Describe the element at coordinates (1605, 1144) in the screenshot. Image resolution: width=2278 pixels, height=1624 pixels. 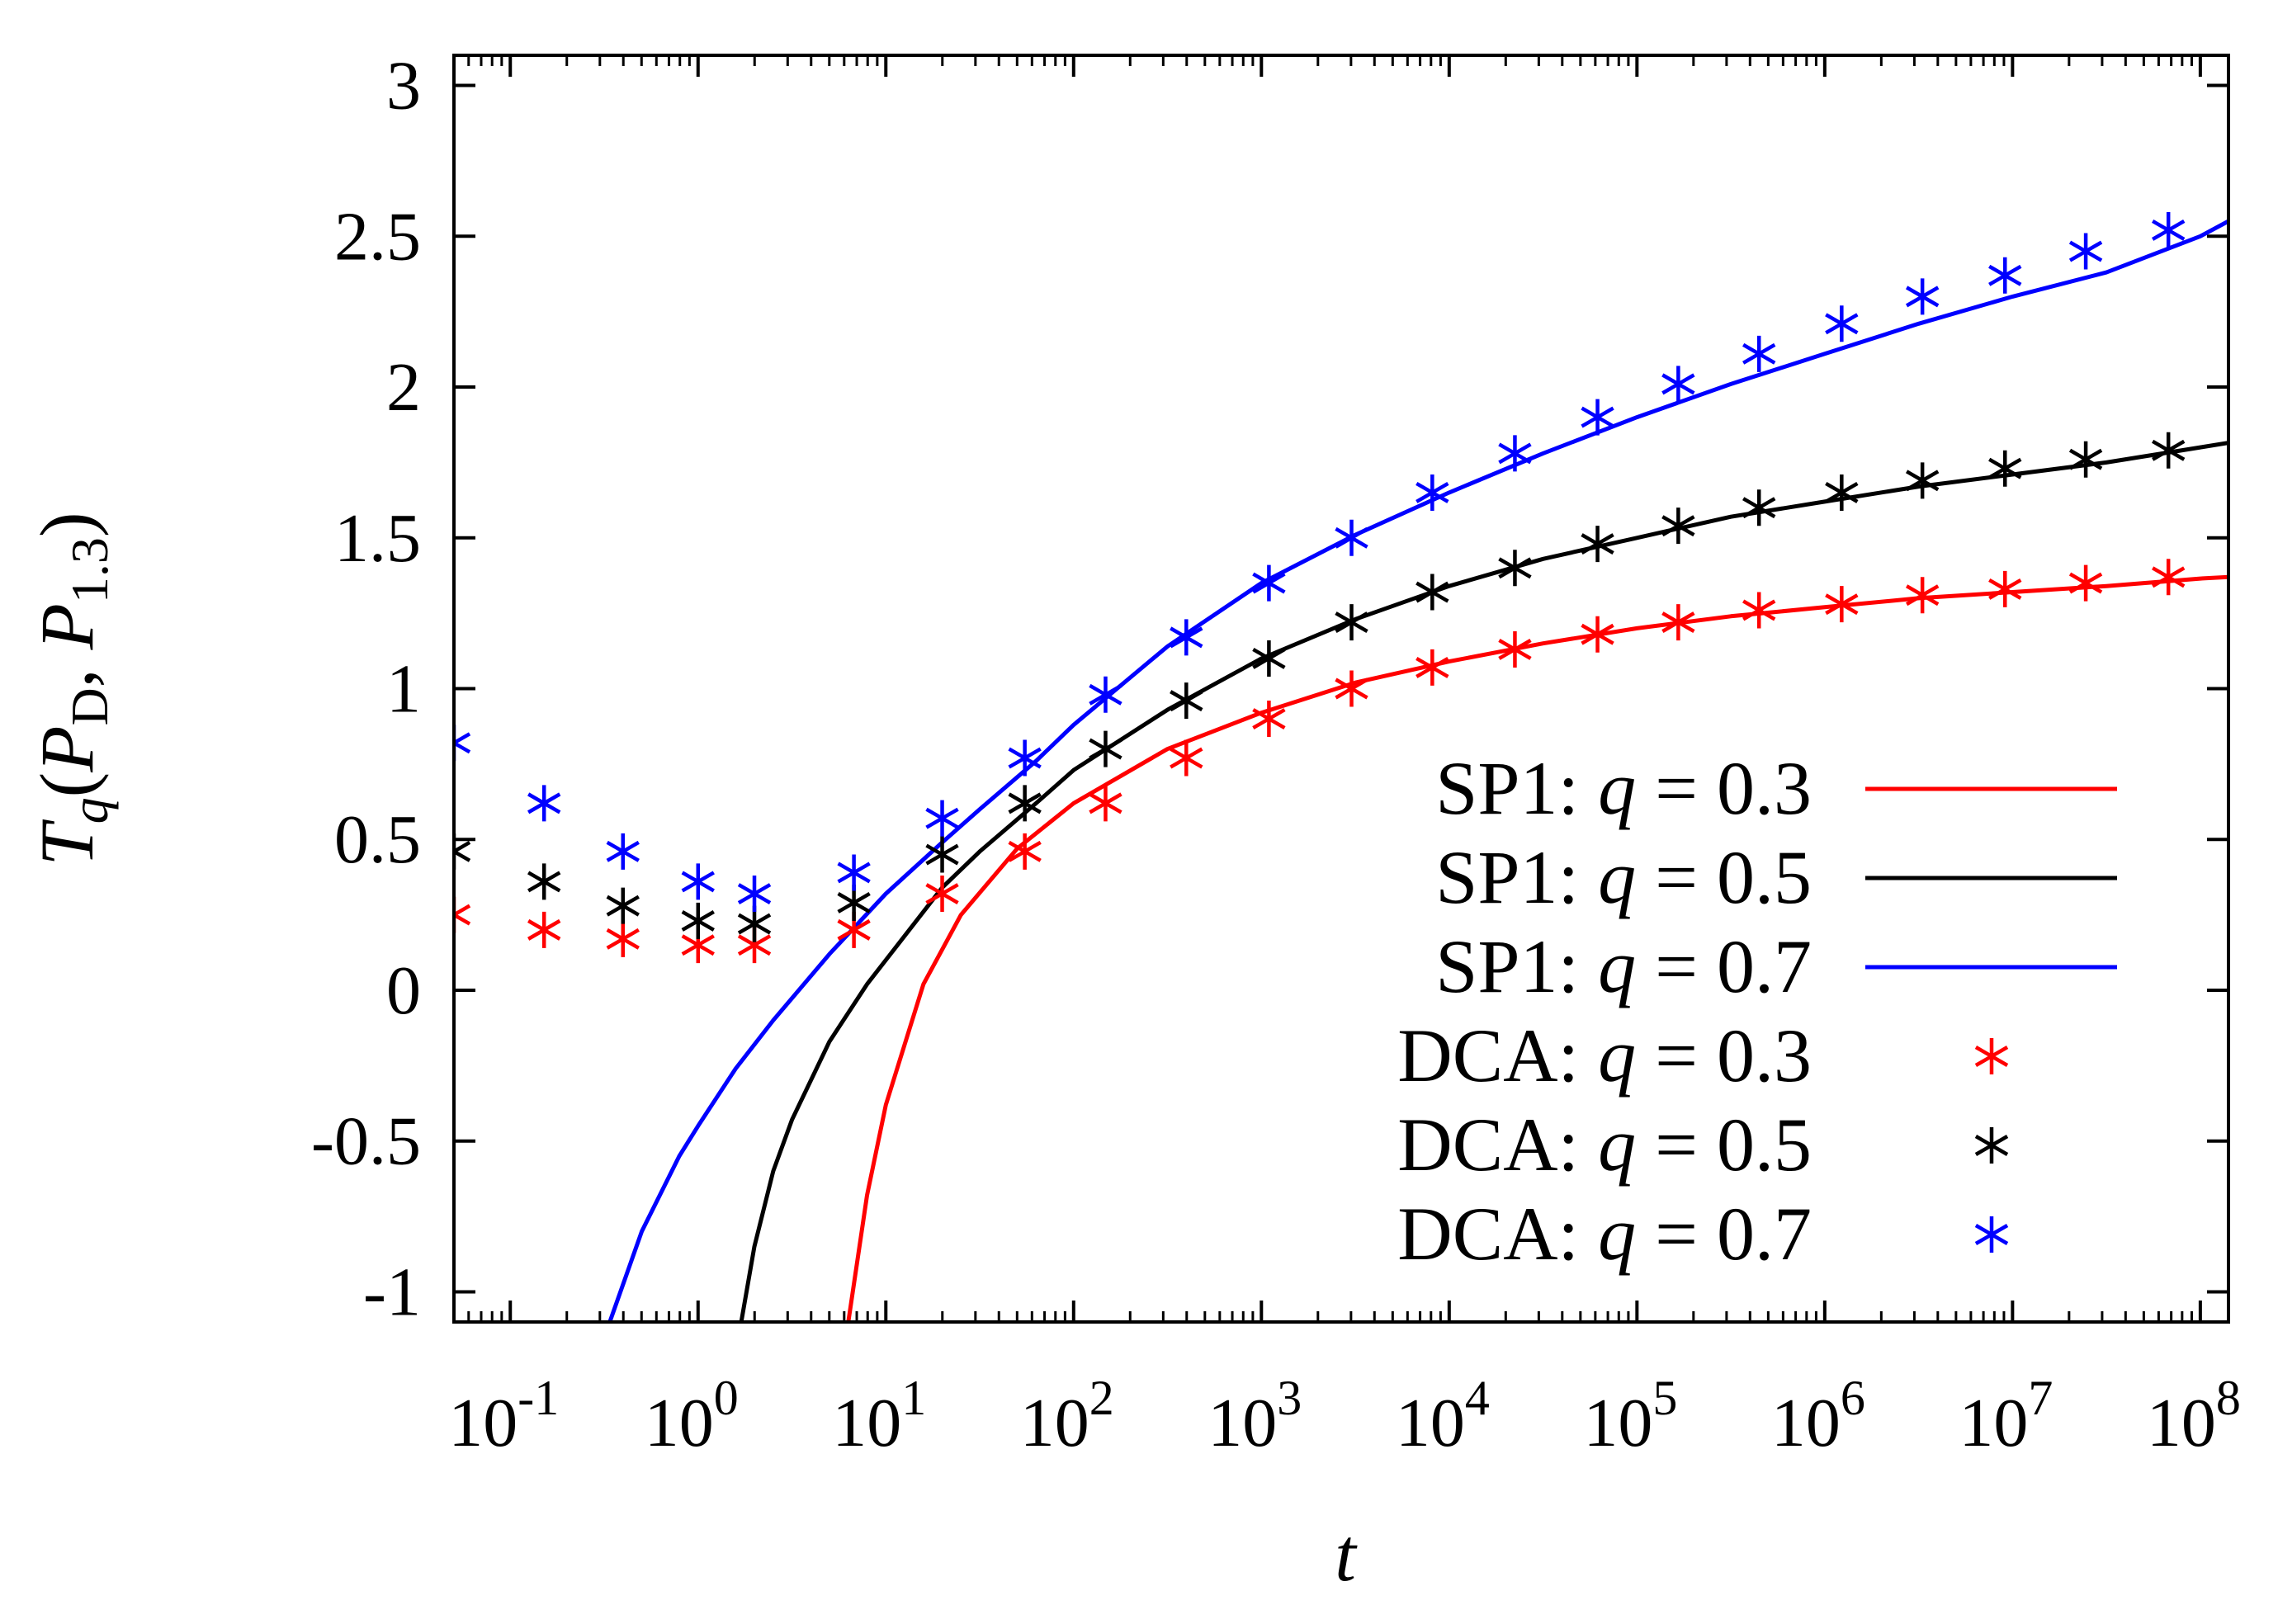
I see `legend-label: DCA: q = 0.5` at that location.